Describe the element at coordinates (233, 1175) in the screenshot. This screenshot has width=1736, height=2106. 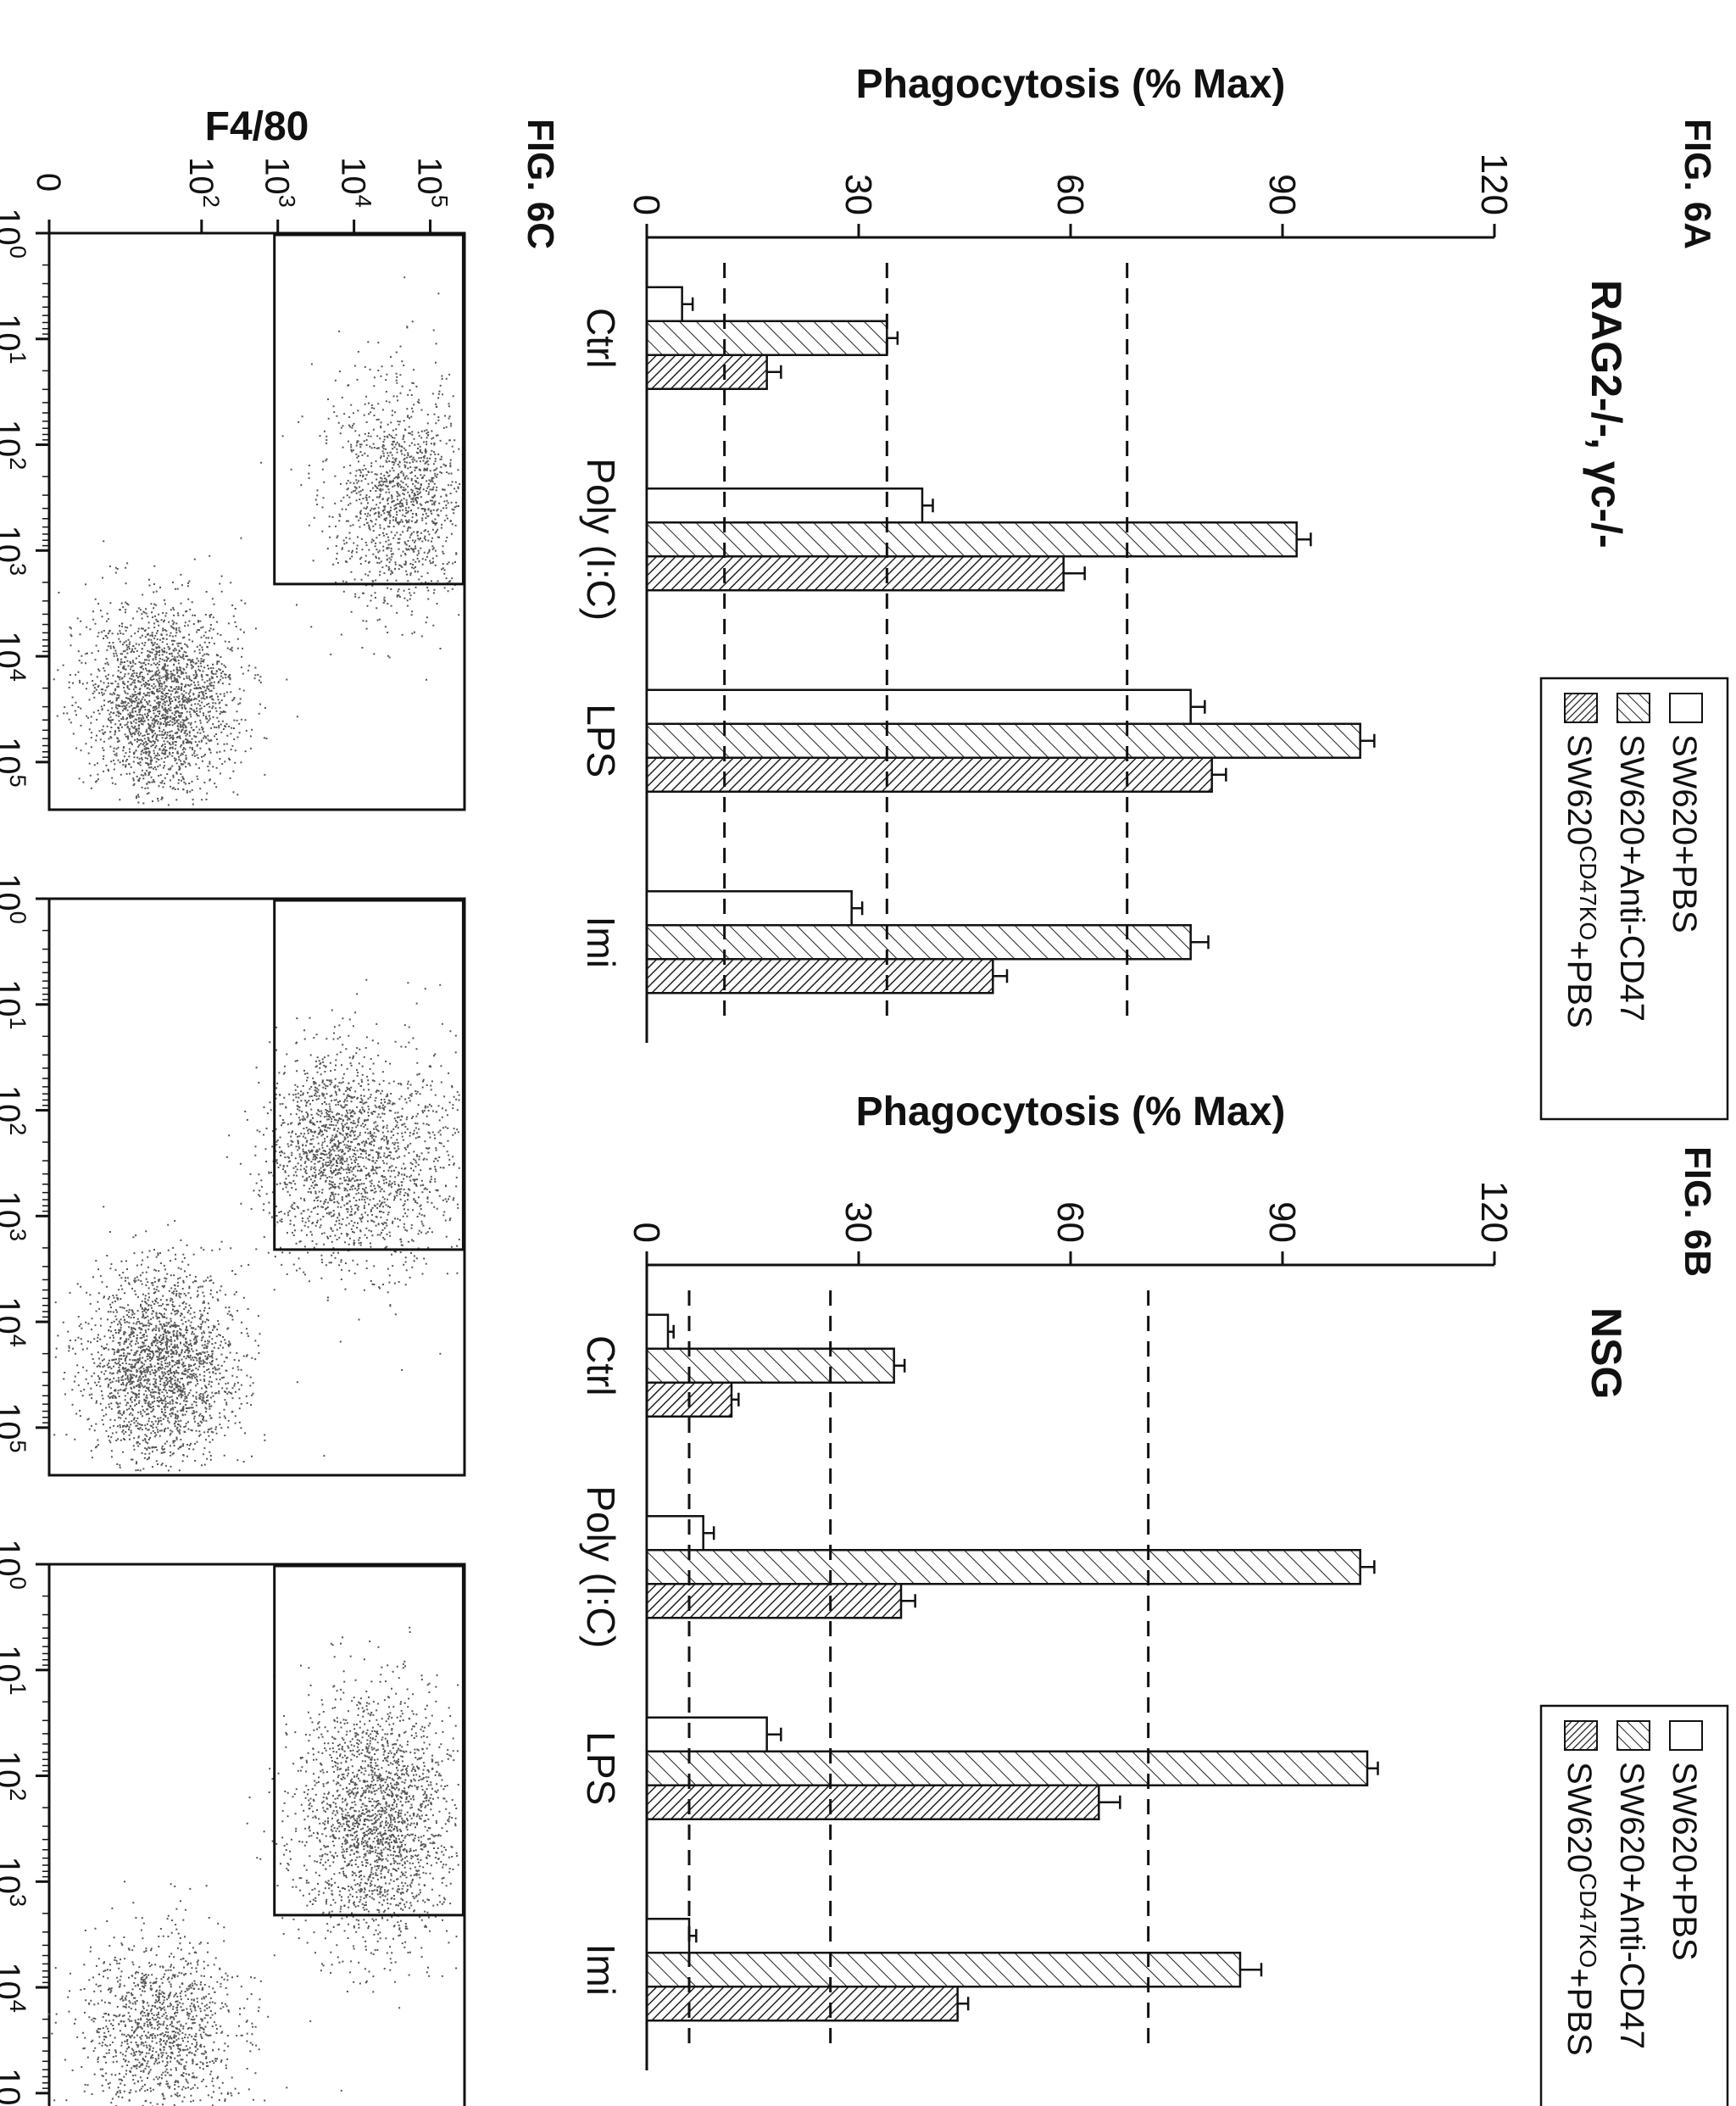
I see `flow-panel-1: 100101102103104105GFPAnti-CD47` at that location.